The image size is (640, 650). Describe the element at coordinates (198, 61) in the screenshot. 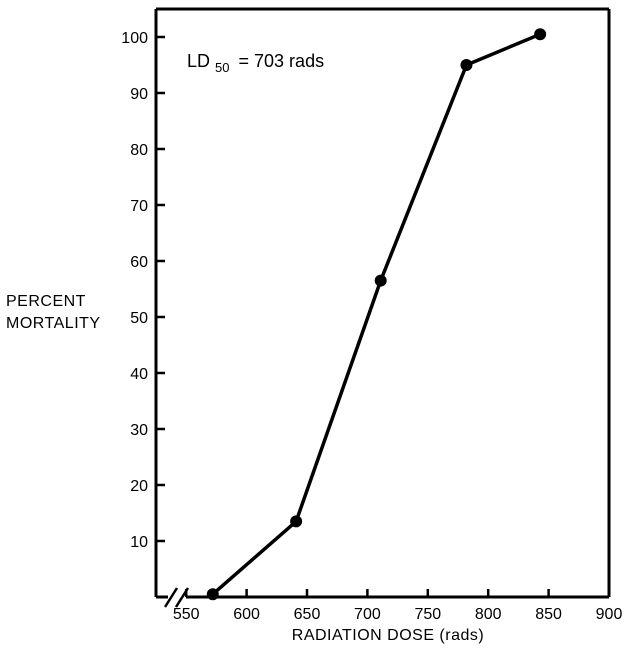

I see `ld50-annotation-main: LD` at that location.